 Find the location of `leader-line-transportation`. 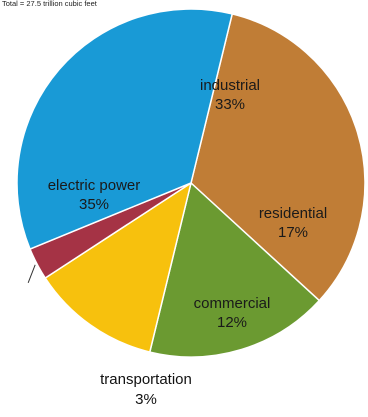

leader-line-transportation is located at coordinates (31, 273).